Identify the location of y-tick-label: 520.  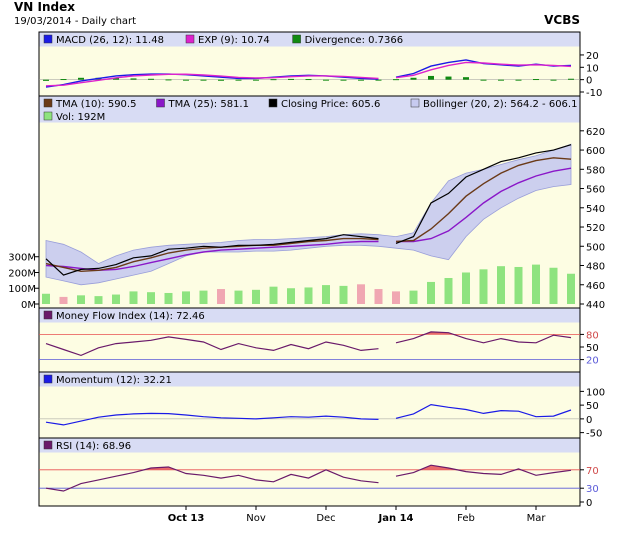
(595, 228).